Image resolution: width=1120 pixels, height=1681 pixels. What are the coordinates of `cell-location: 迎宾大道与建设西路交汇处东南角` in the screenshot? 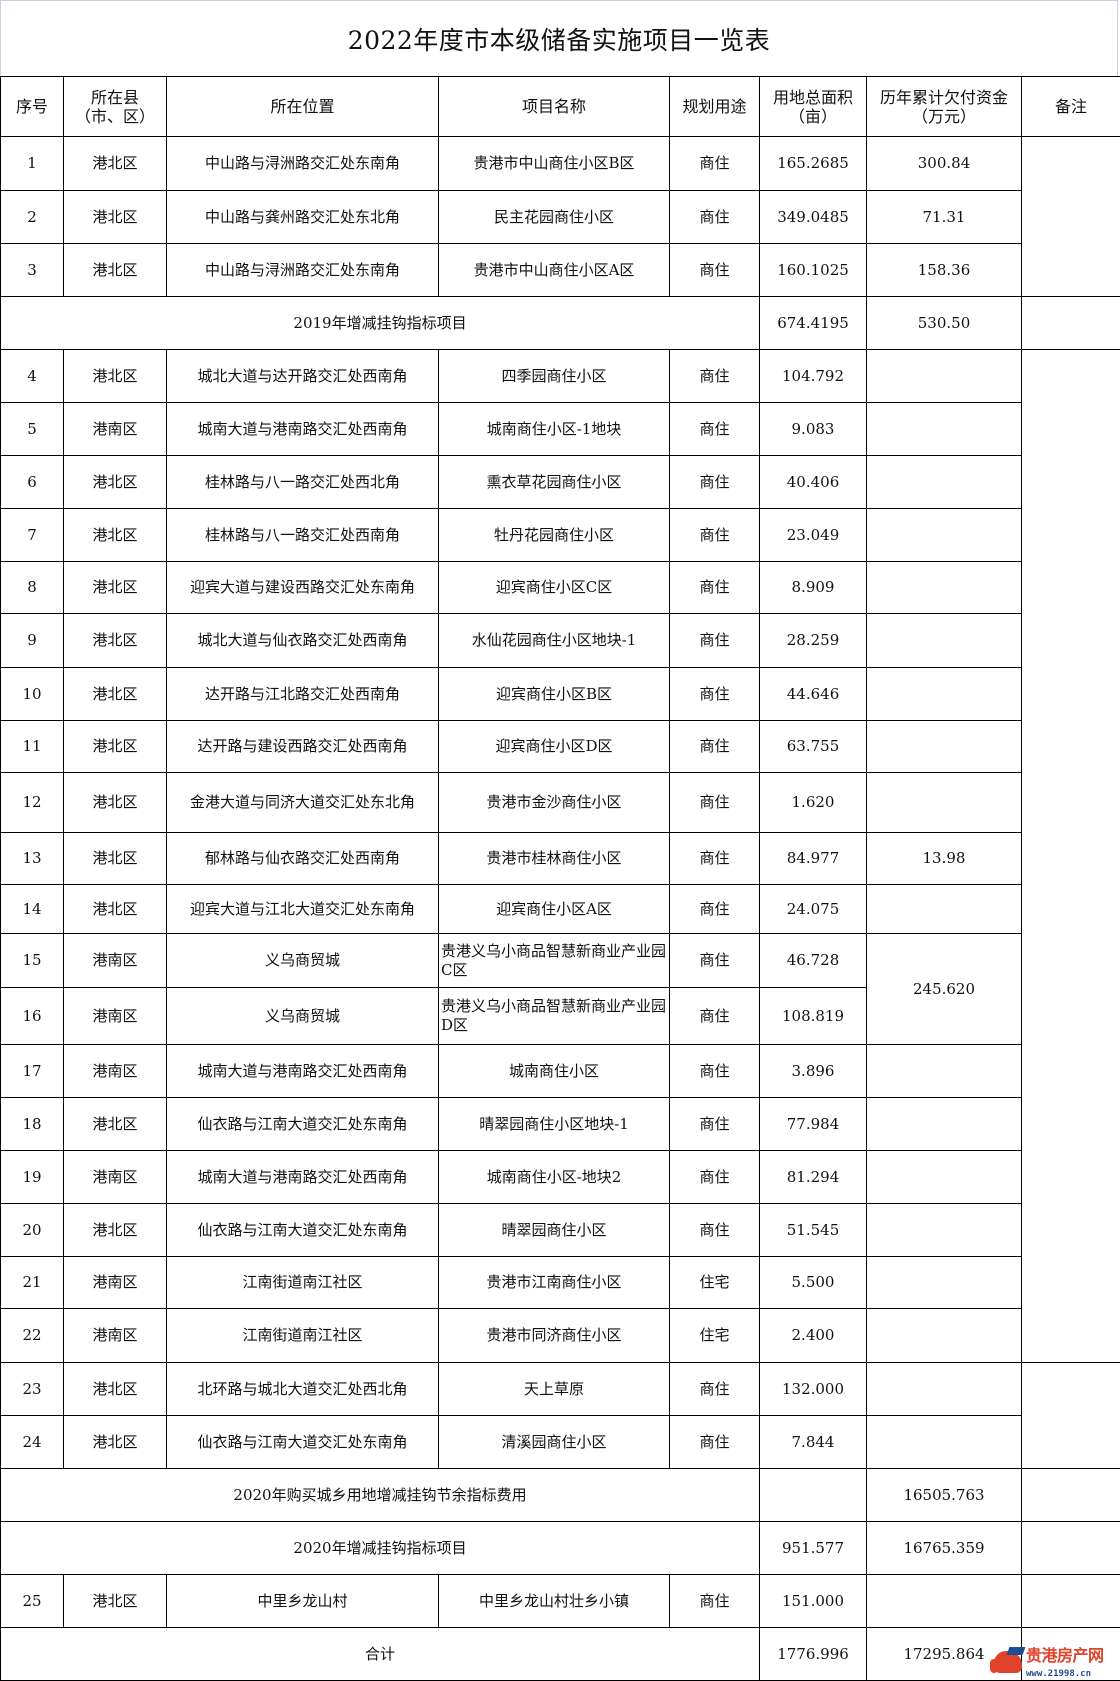 It's located at (302, 587).